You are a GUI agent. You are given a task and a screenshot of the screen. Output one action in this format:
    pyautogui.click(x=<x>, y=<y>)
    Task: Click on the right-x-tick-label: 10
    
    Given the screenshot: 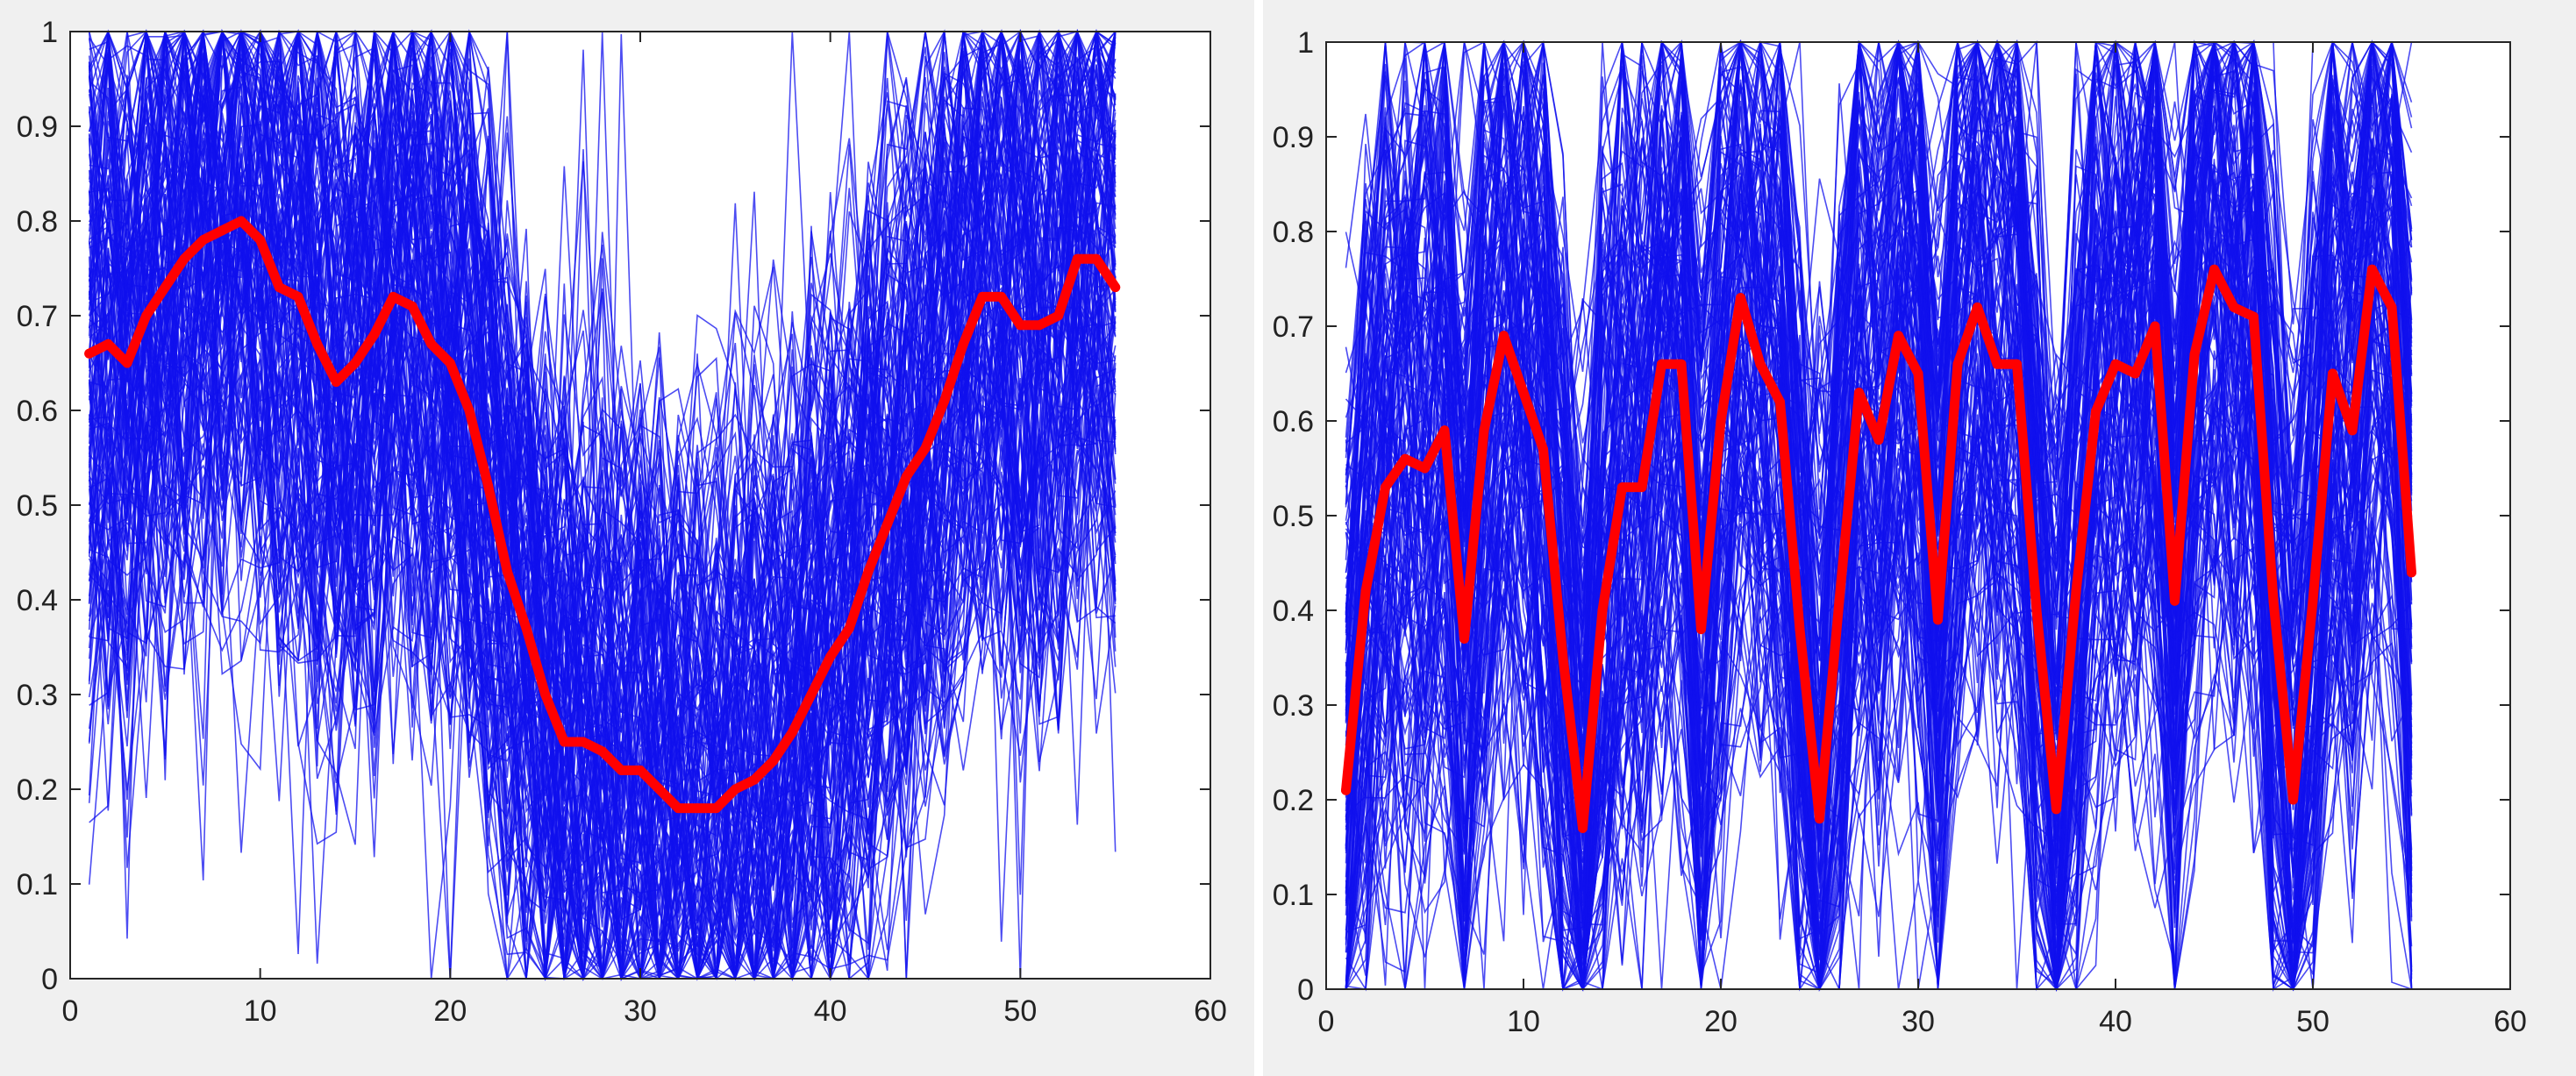 What is the action you would take?
    pyautogui.click(x=1524, y=1022)
    